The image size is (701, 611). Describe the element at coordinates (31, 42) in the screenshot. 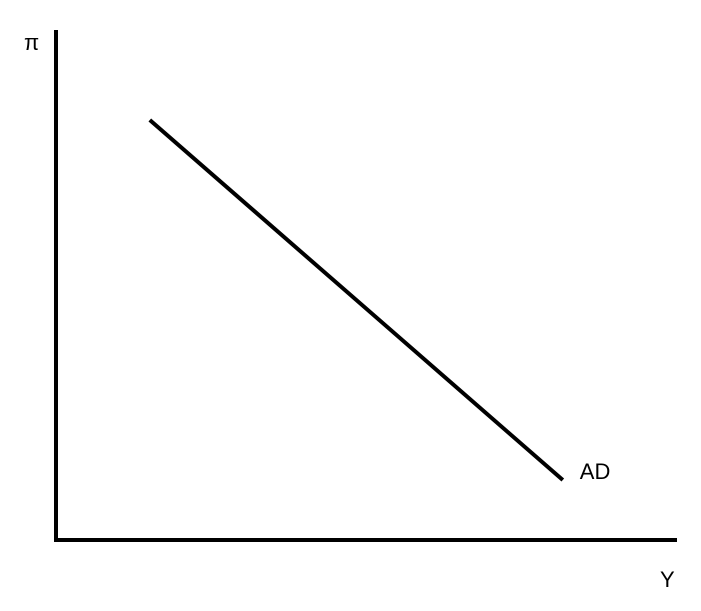

I see `y-axis-label: π` at that location.